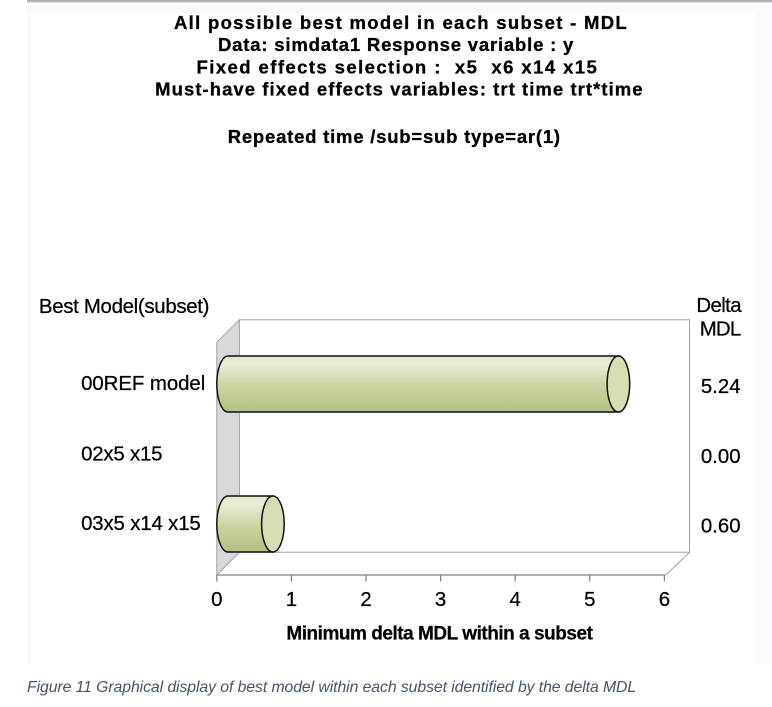  What do you see at coordinates (439, 634) in the screenshot?
I see `svg-text:Minimum delta MDL within a sub: Minimum delta MDL within a subset` at bounding box center [439, 634].